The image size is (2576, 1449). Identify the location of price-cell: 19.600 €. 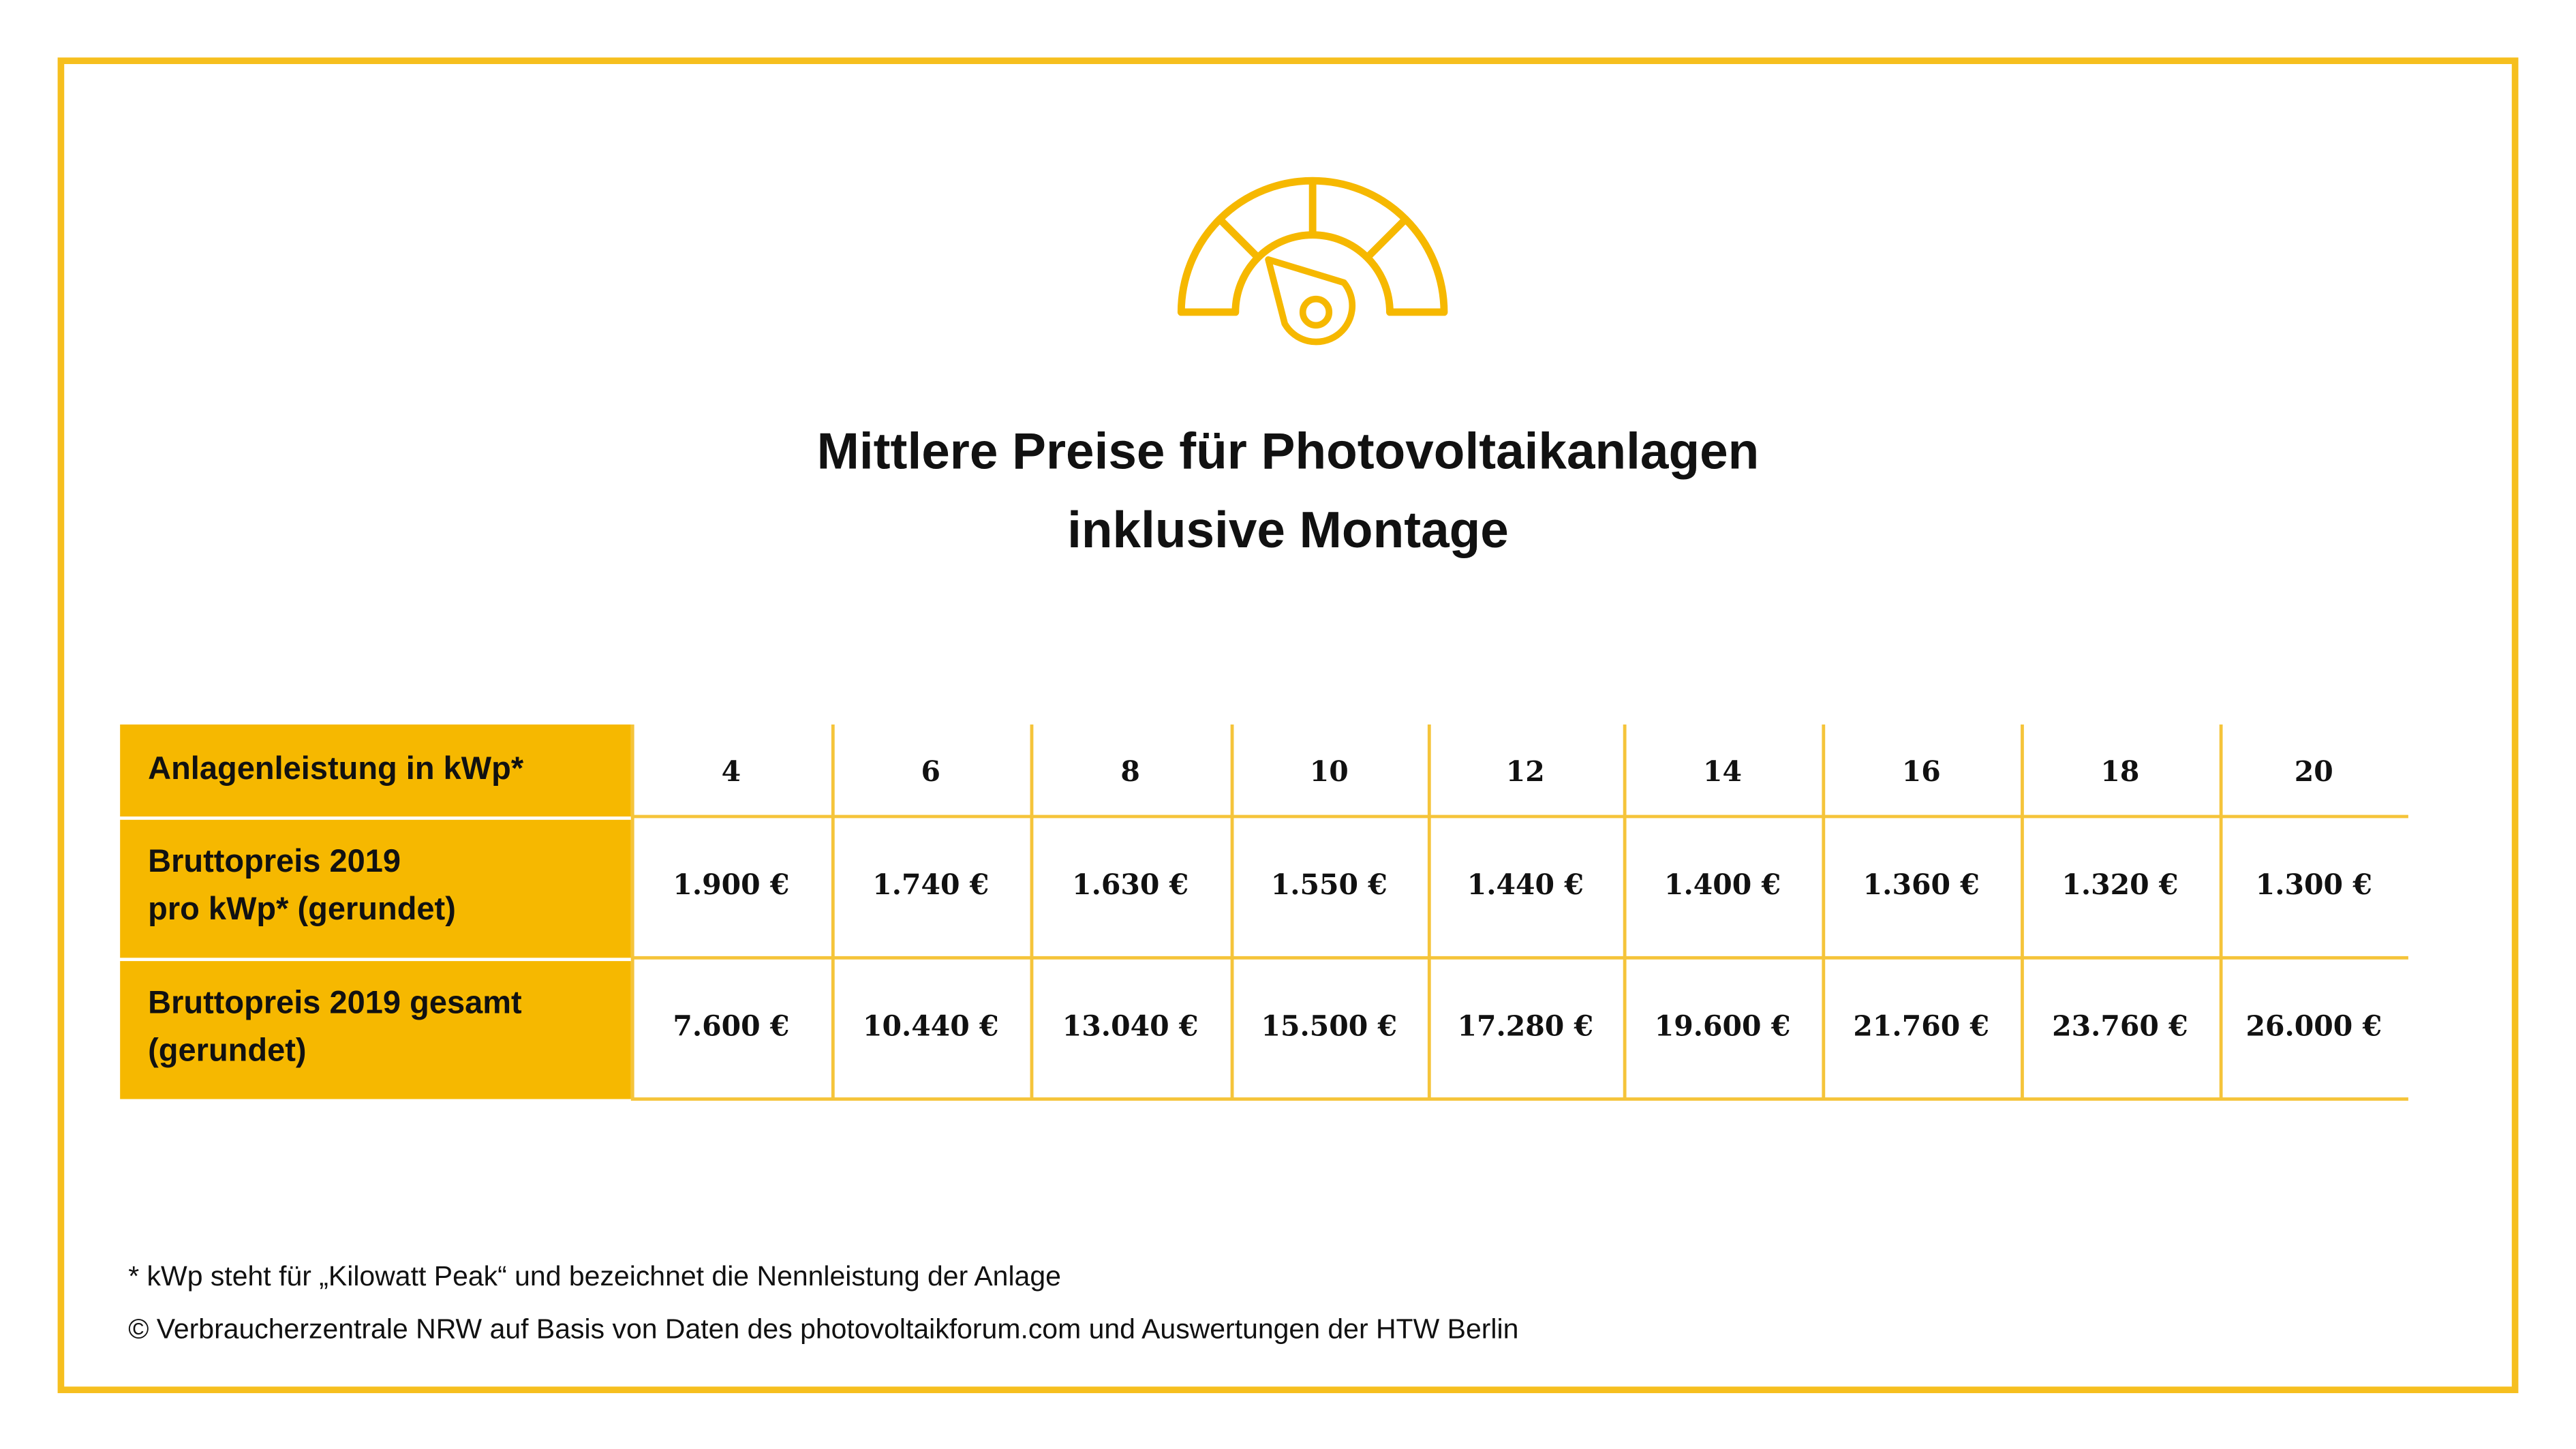
(1723, 1025).